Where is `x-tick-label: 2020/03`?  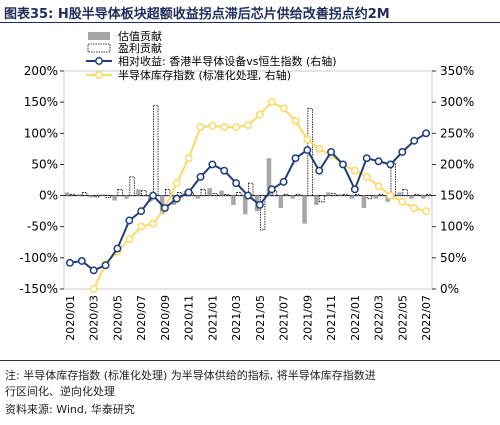 x-tick-label: 2020/03 is located at coordinates (94, 318).